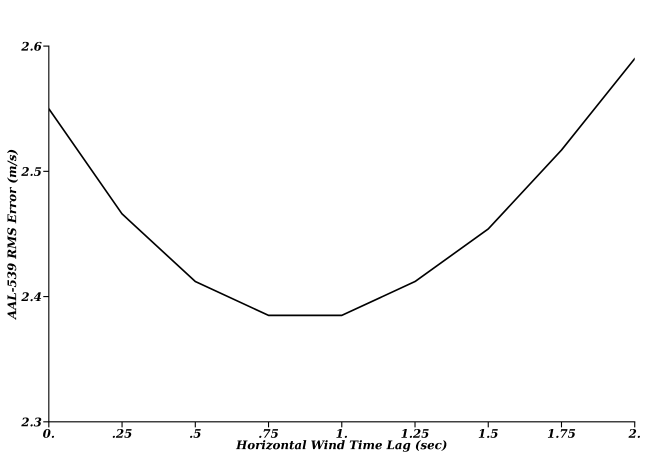 The height and width of the screenshot is (461, 651). What do you see at coordinates (195, 433) in the screenshot?
I see `x-tick-label: .5` at bounding box center [195, 433].